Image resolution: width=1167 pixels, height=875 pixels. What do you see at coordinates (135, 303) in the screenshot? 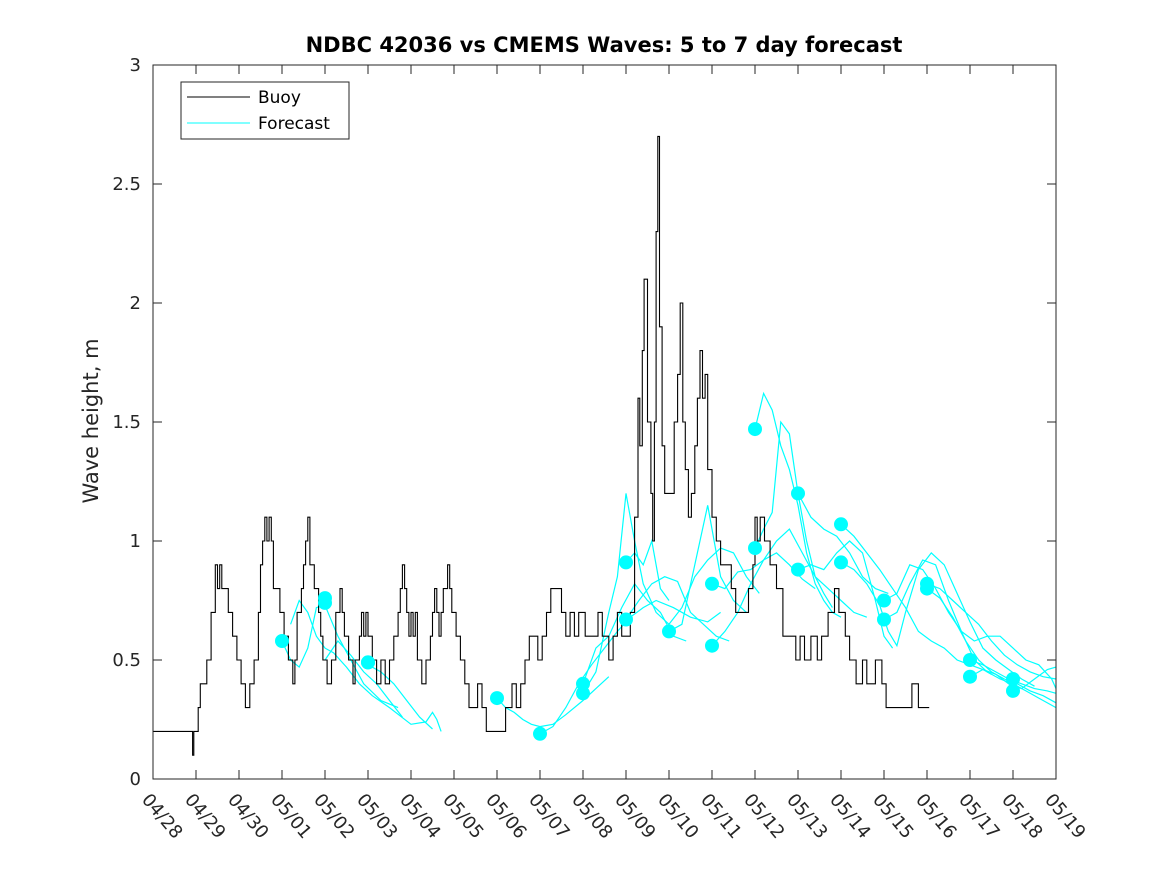
I see `y-tick-label: 2` at bounding box center [135, 303].